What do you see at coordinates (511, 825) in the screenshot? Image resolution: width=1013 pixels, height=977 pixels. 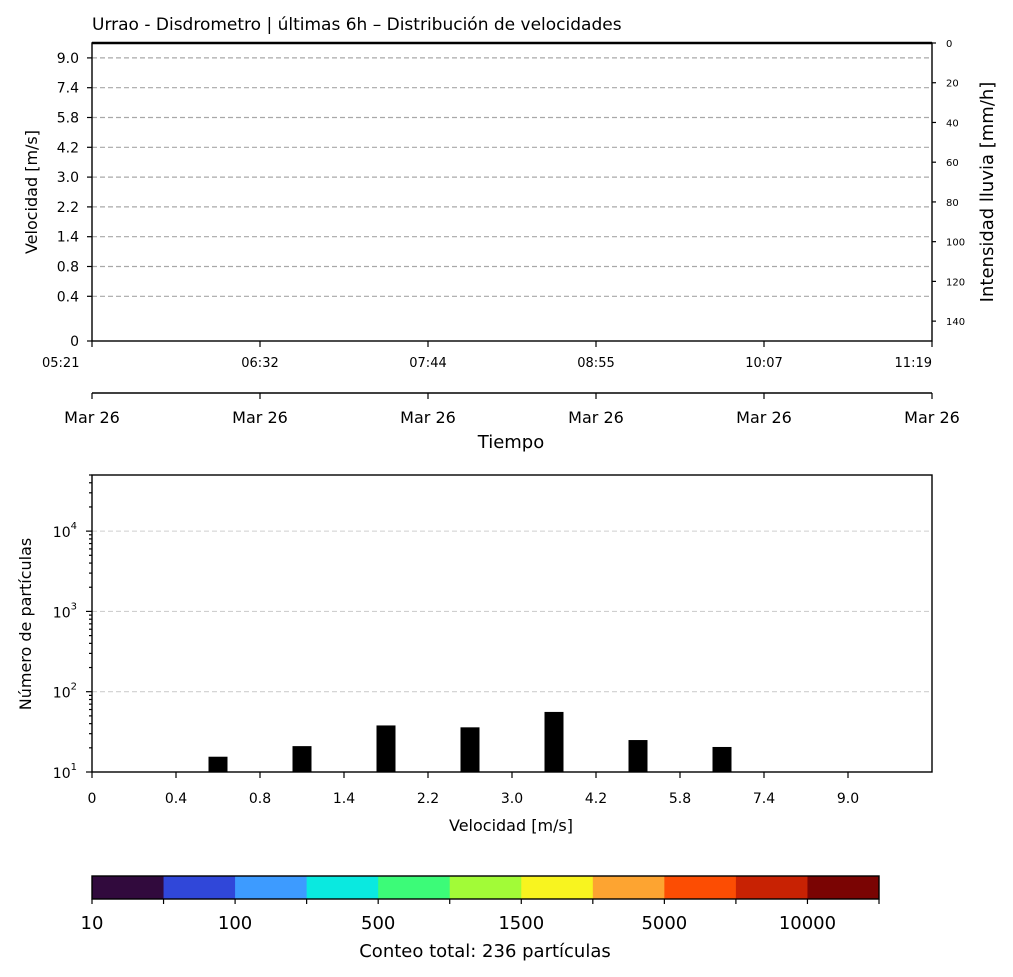 I see `histogram-x-axis-label: Velocidad [m/s]` at bounding box center [511, 825].